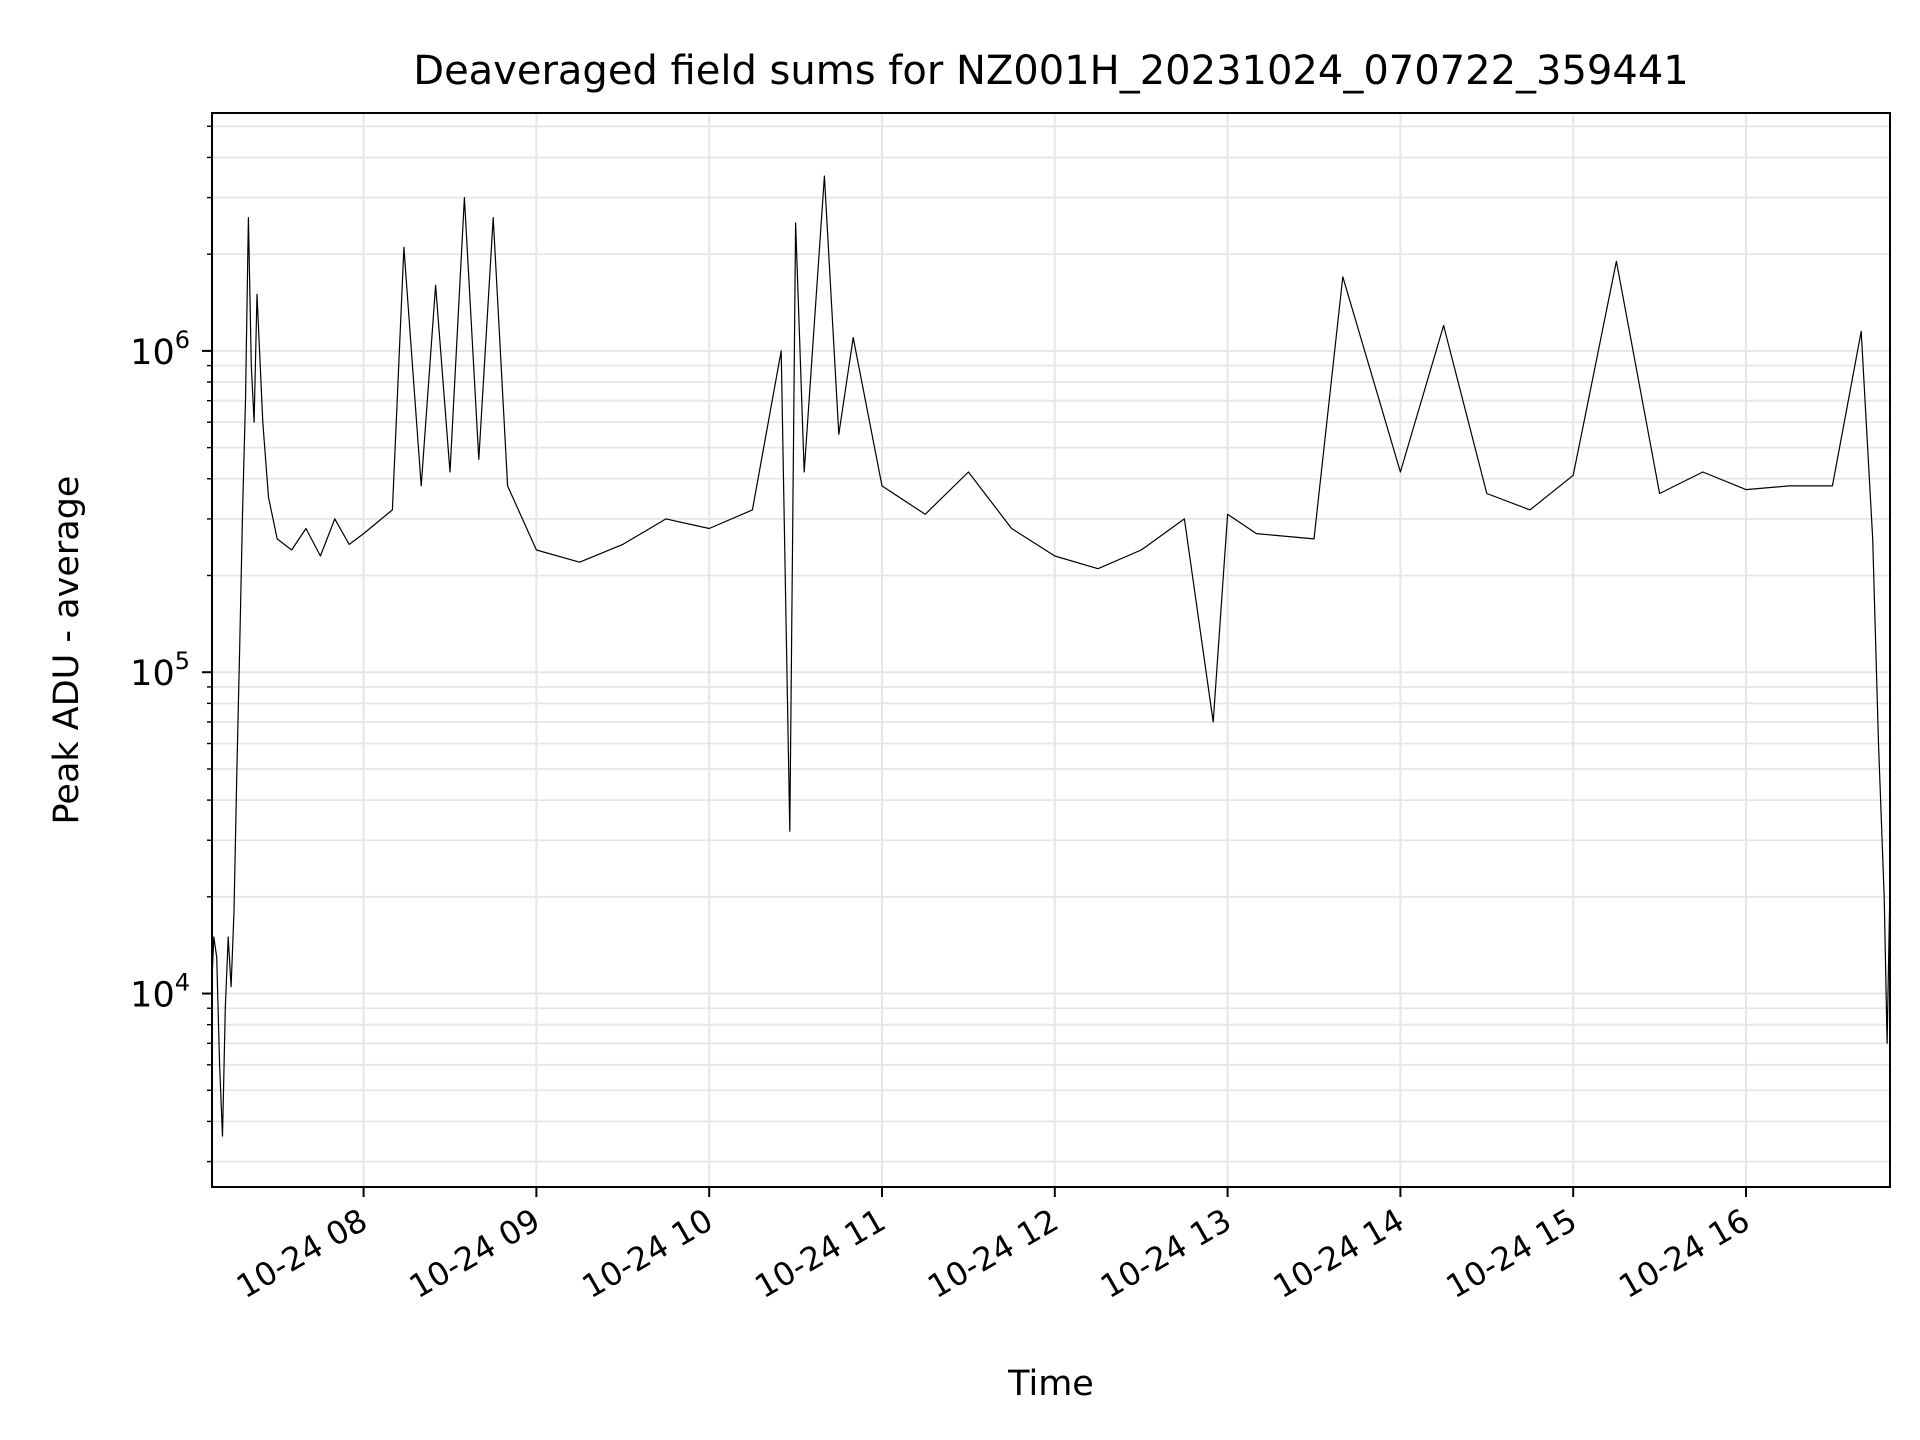 The height and width of the screenshot is (1440, 1920). What do you see at coordinates (1050, 1384) in the screenshot?
I see `x-axis-label: Time` at bounding box center [1050, 1384].